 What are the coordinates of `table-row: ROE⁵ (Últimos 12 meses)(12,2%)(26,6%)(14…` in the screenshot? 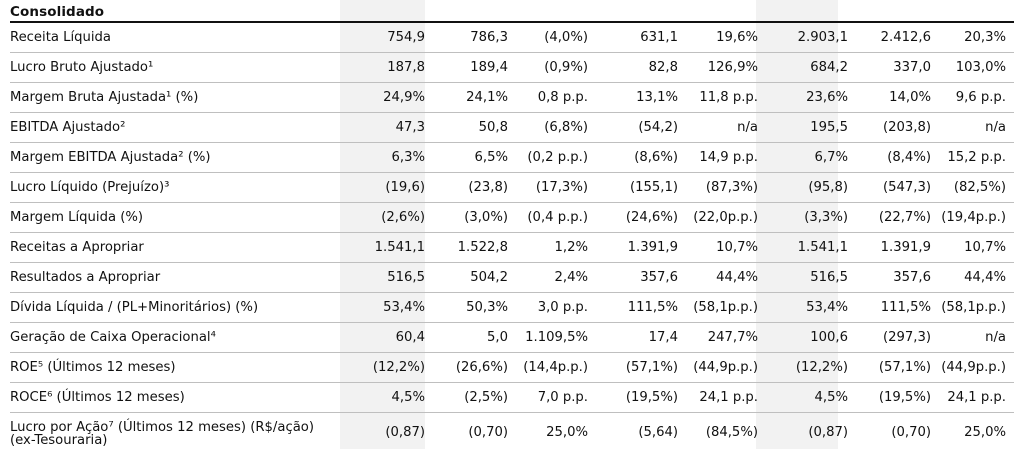 It's located at (512, 368).